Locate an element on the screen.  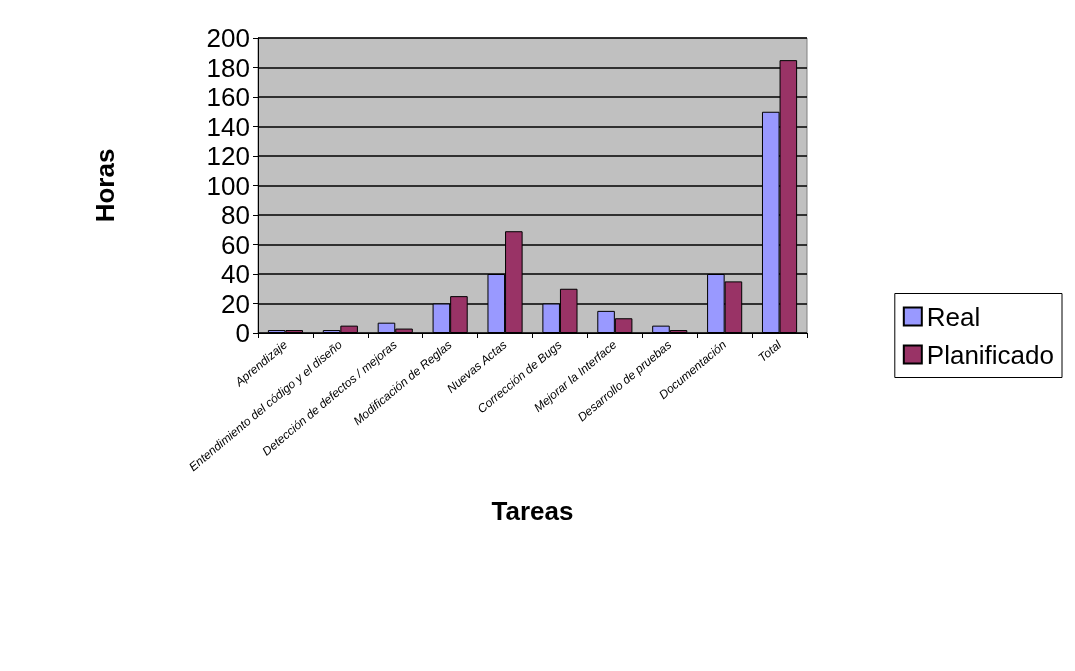
y-tick-label: 80 is located at coordinates (235, 215).